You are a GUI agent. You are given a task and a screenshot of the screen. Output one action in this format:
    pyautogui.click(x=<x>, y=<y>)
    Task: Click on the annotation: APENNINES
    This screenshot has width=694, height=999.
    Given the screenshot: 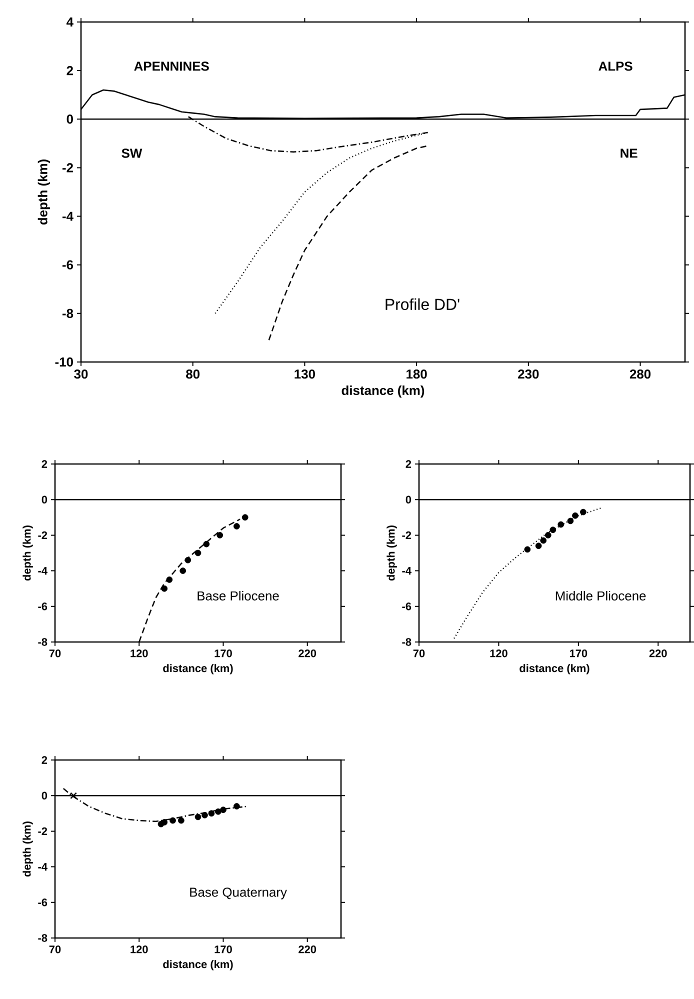 What is the action you would take?
    pyautogui.click(x=171, y=66)
    